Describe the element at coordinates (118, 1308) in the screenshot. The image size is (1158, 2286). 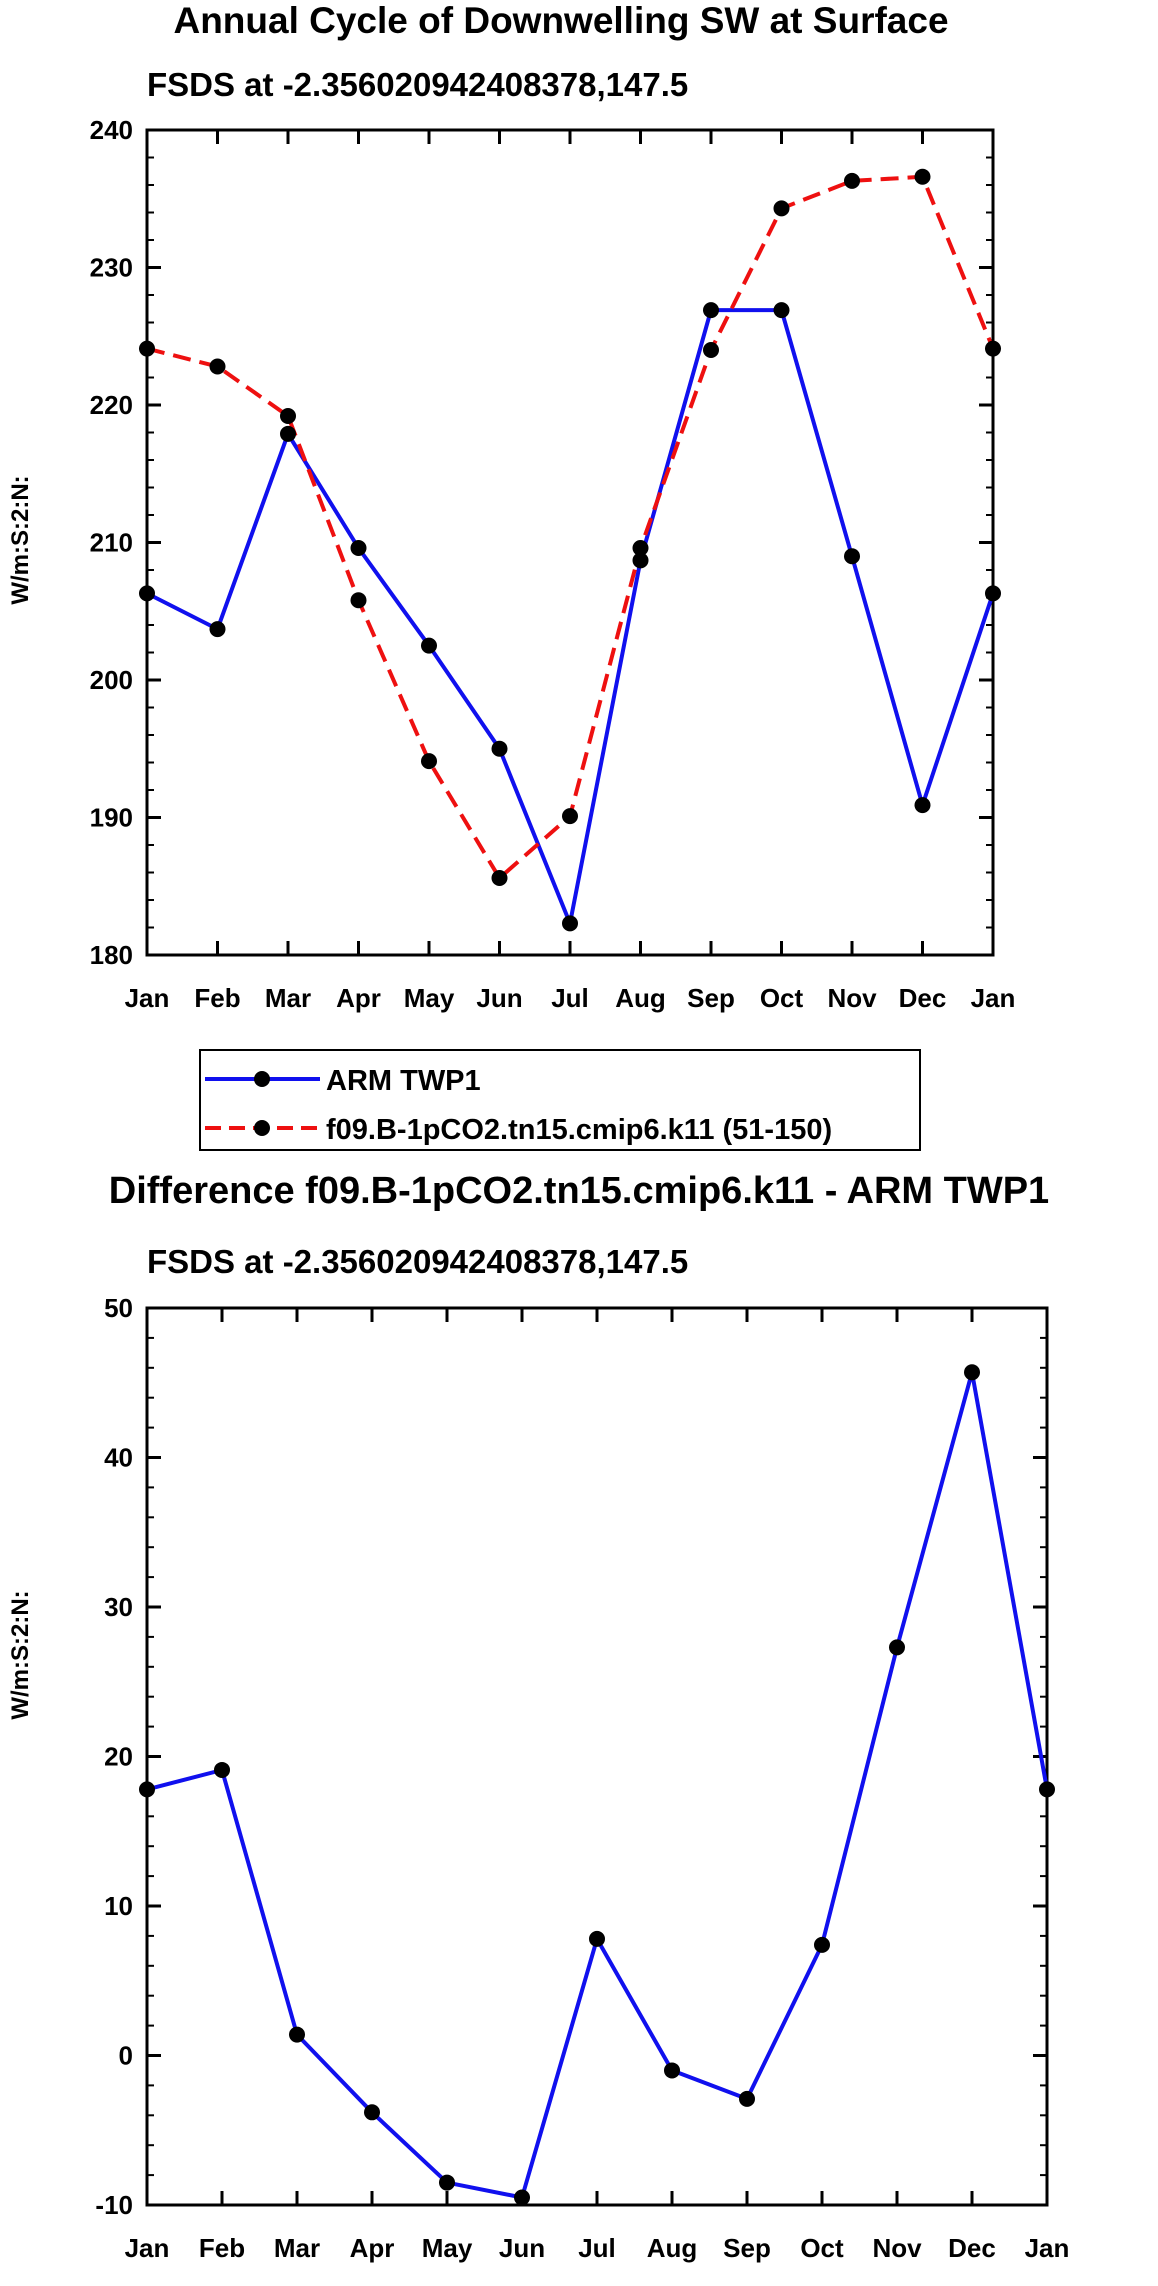
I see `y-tick-label: 50` at that location.